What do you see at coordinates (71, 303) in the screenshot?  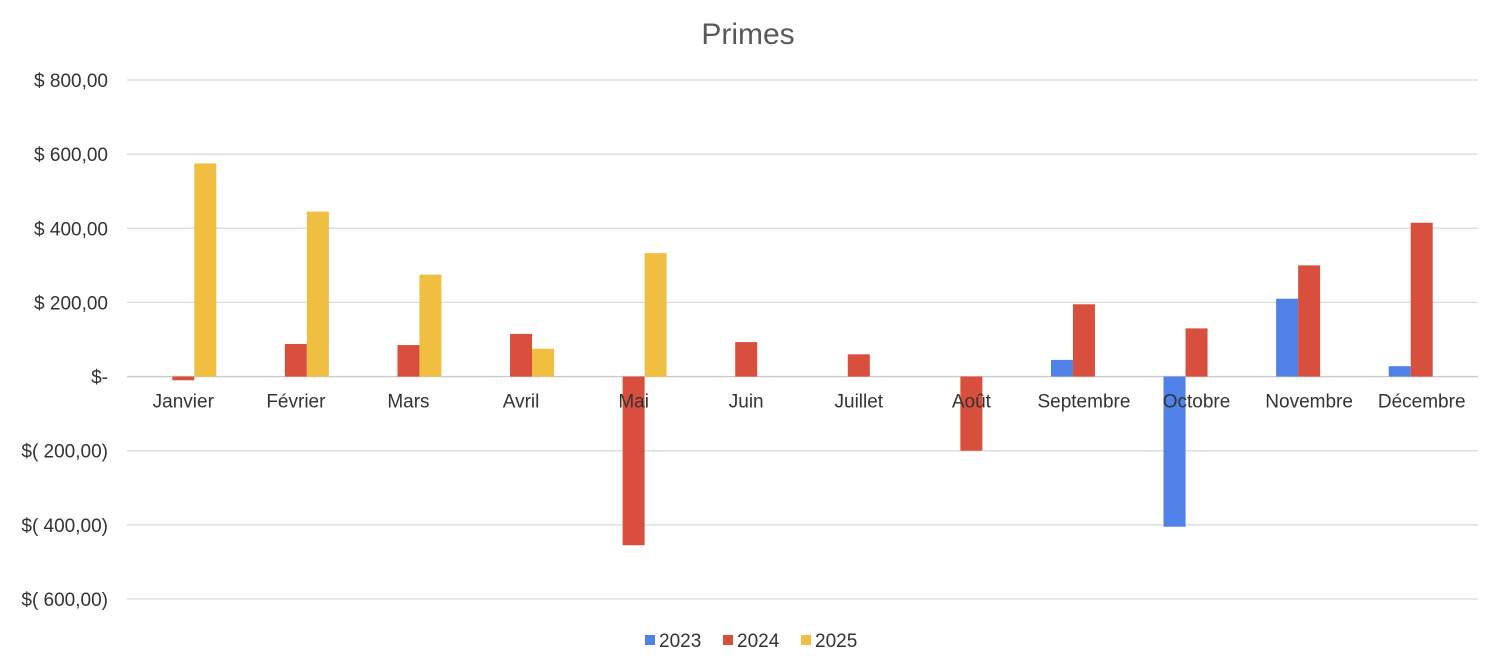 I see `y-tick-label: $ 200,00` at bounding box center [71, 303].